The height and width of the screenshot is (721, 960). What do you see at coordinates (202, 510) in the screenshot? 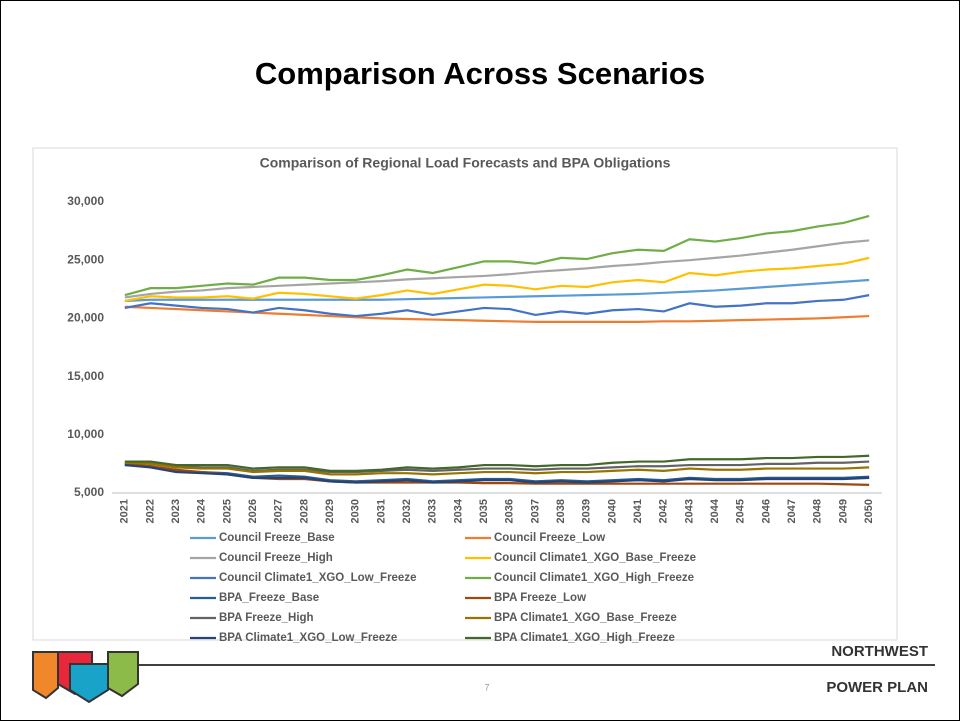
I see `x-tick-label: 2024` at bounding box center [202, 510].